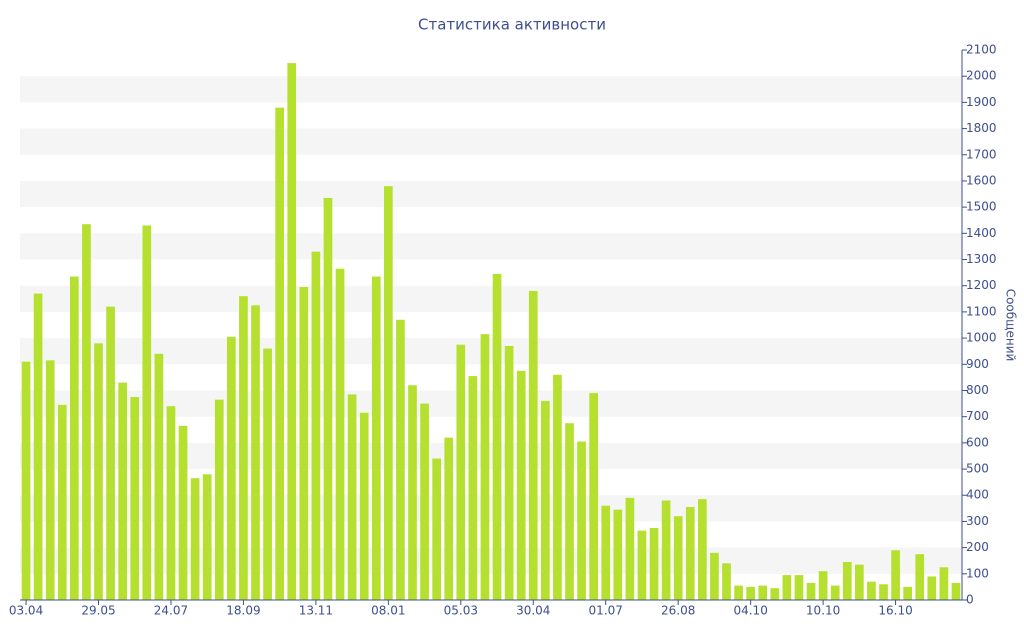  What do you see at coordinates (981, 76) in the screenshot?
I see `y-tick-label: 2000` at bounding box center [981, 76].